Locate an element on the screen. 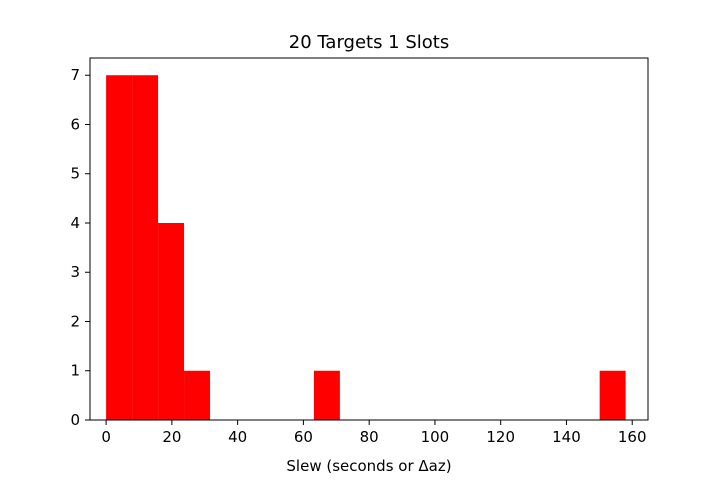 The image size is (720, 480). y-tick-label: 5 is located at coordinates (75, 174).